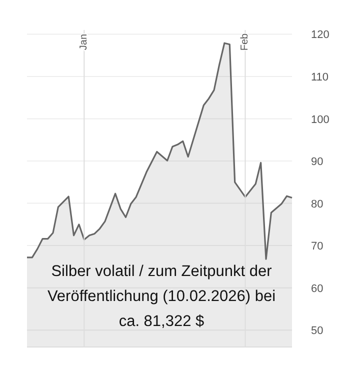 Image resolution: width=341 pixels, height=369 pixels. I want to click on y-tick-label: 110, so click(320, 77).